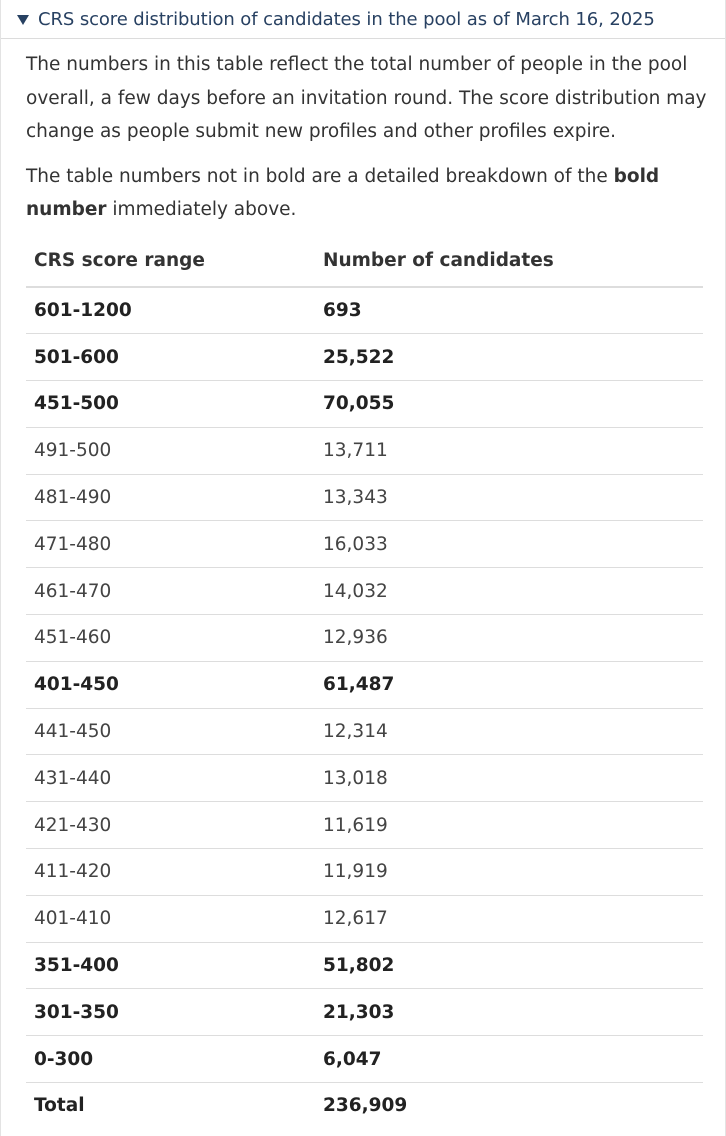  I want to click on table-row: 411-420 11,919, so click(364, 872).